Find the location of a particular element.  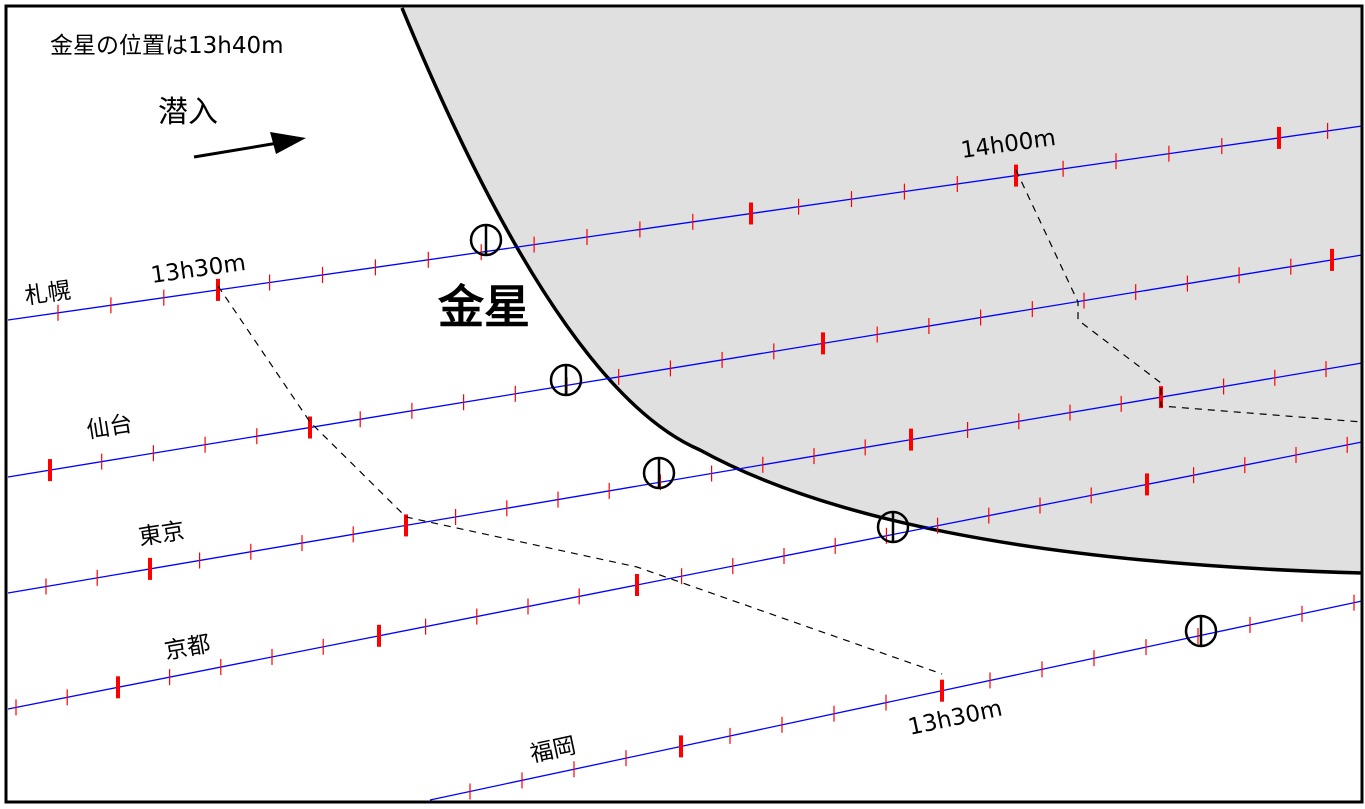

venus-marker-kyoto is located at coordinates (893, 527).